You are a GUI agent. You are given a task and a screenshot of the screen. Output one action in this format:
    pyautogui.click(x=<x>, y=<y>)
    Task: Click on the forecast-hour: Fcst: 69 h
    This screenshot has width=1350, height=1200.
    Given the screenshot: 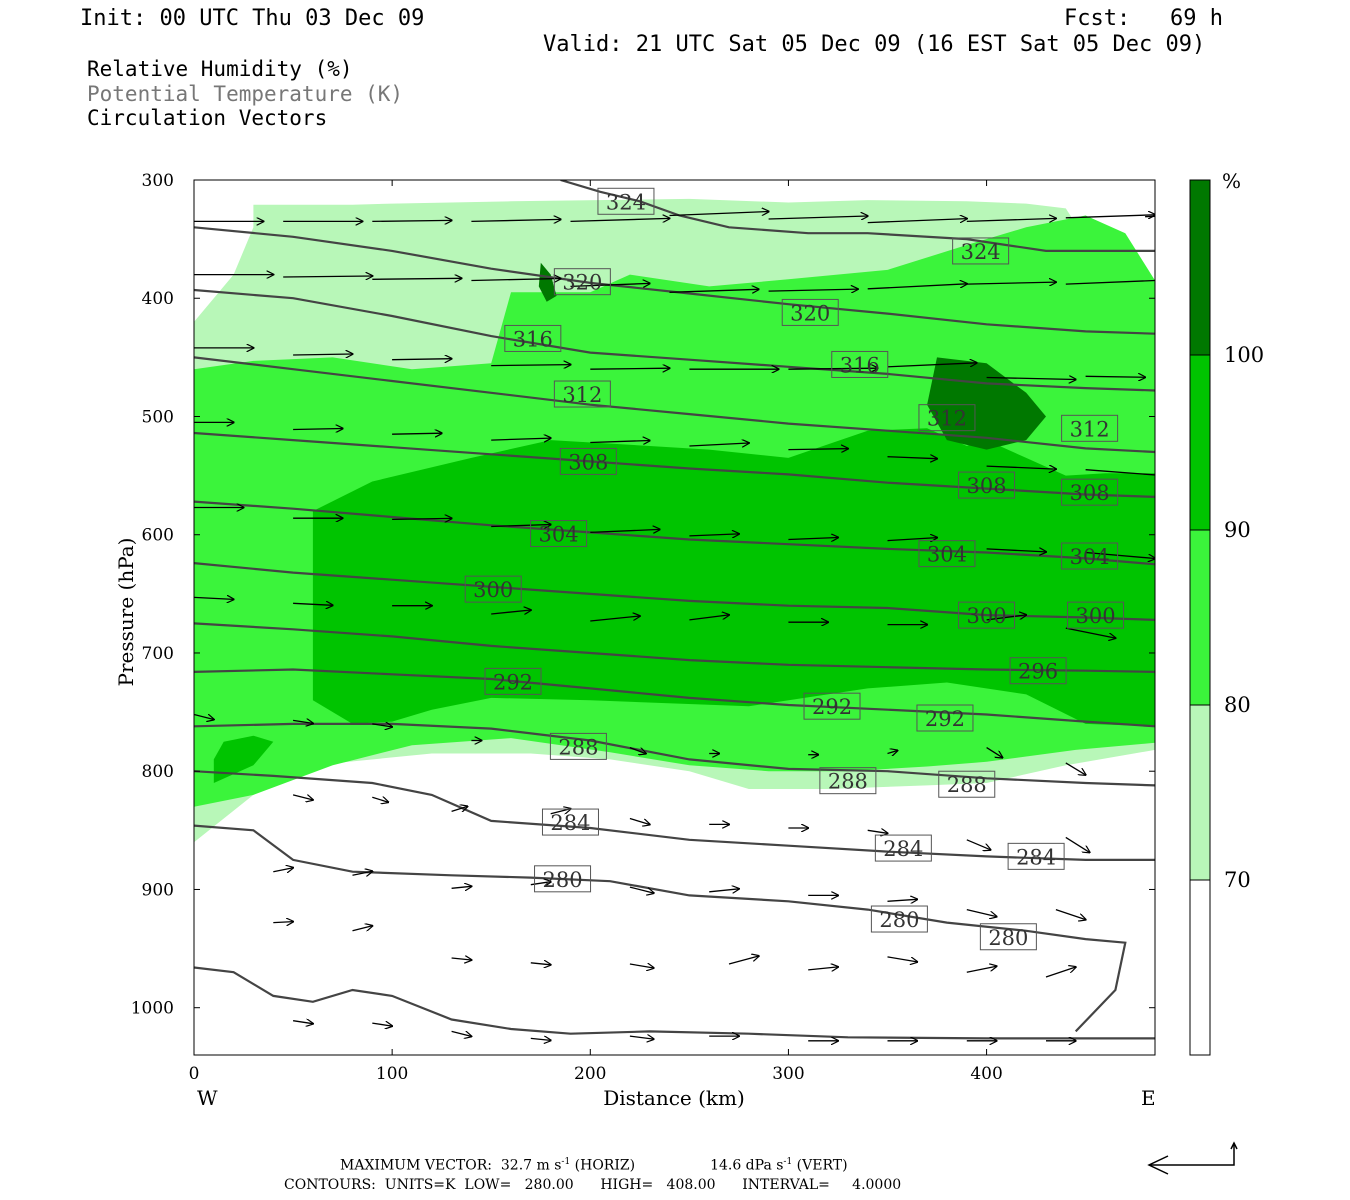 What is the action you would take?
    pyautogui.click(x=1143, y=18)
    